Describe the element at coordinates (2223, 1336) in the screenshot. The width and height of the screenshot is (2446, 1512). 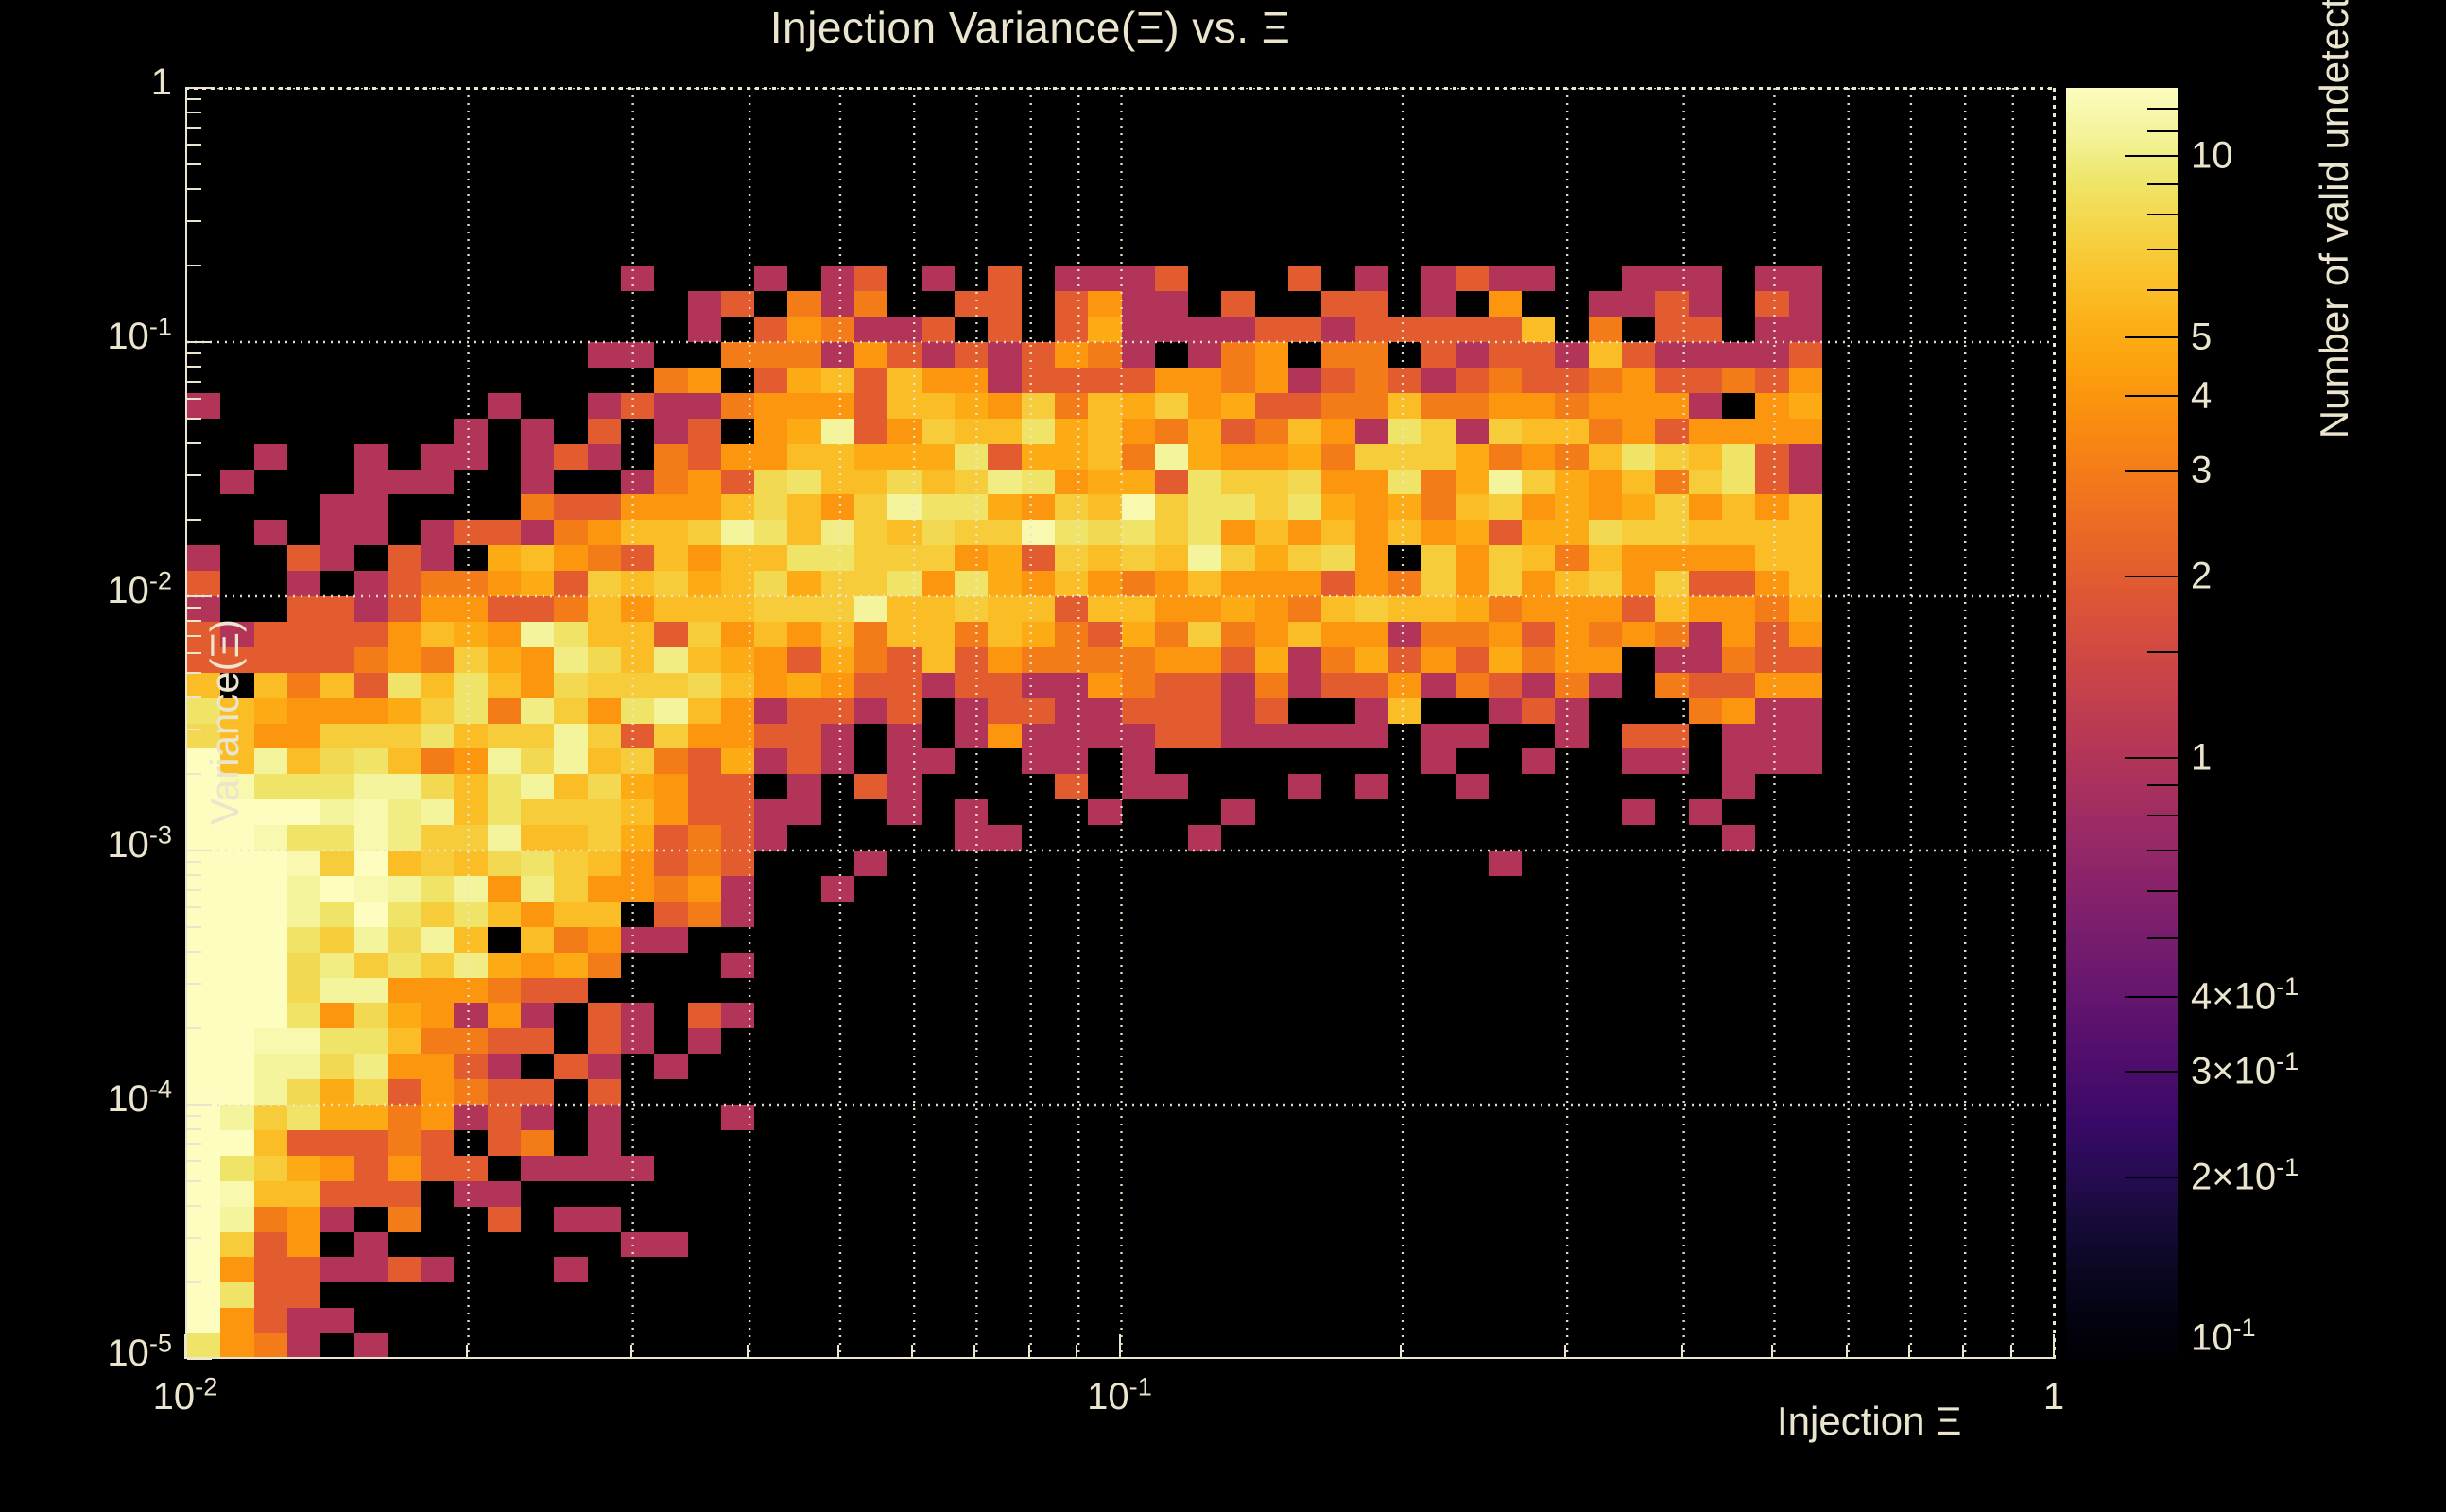
I see `colorbar-tick-label: 10-1` at that location.